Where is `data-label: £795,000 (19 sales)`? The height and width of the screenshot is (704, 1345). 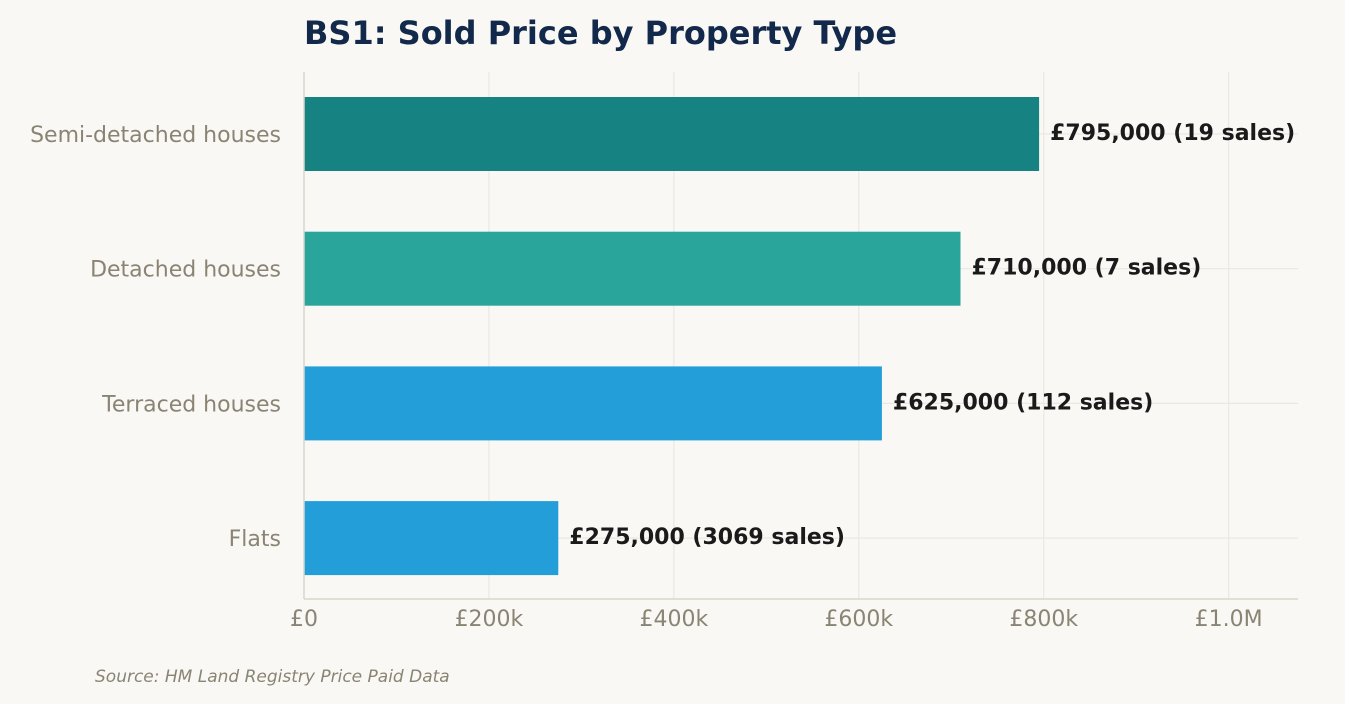
data-label: £795,000 (19 sales) is located at coordinates (1172, 133).